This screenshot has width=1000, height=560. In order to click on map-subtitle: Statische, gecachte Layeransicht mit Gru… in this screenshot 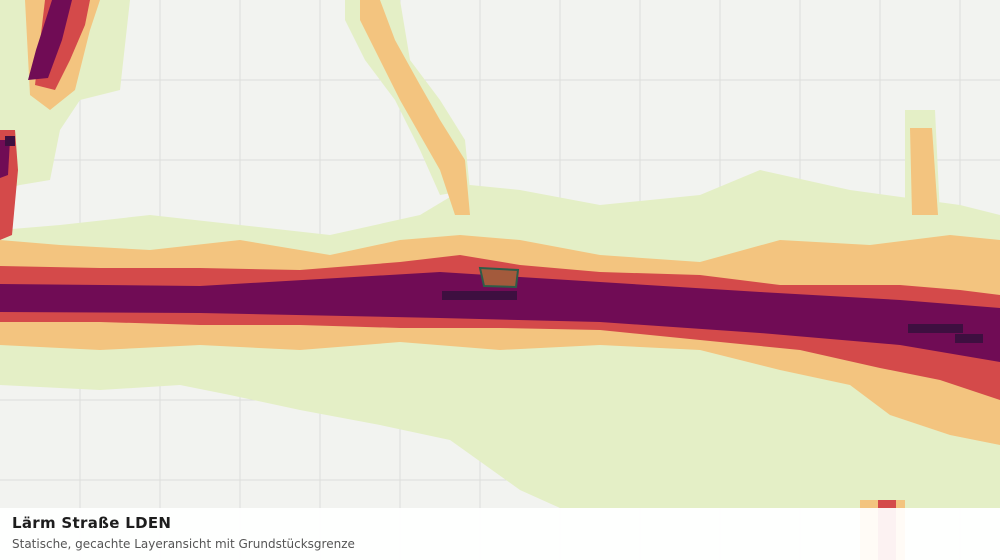, I will do `click(183, 544)`.